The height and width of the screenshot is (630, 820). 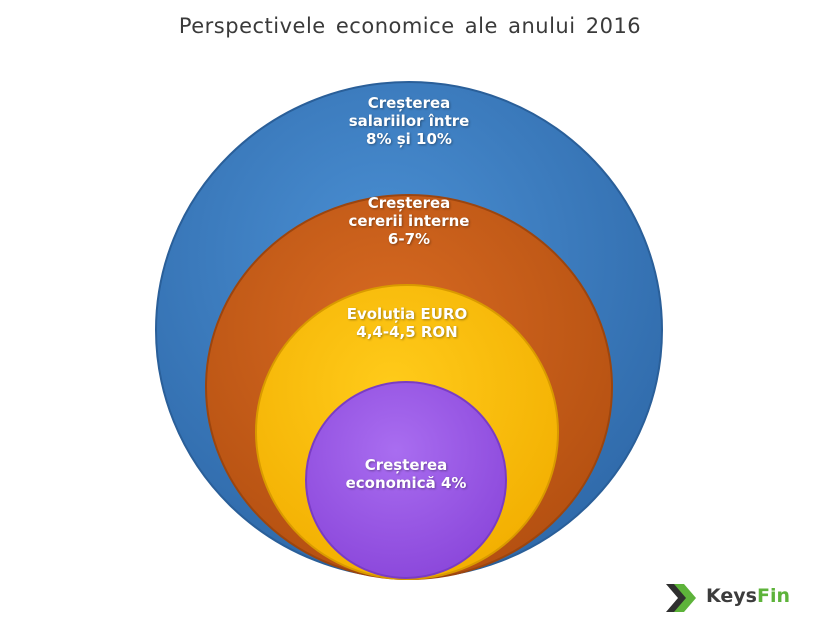 I want to click on label-line: cererii interne, so click(x=409, y=221).